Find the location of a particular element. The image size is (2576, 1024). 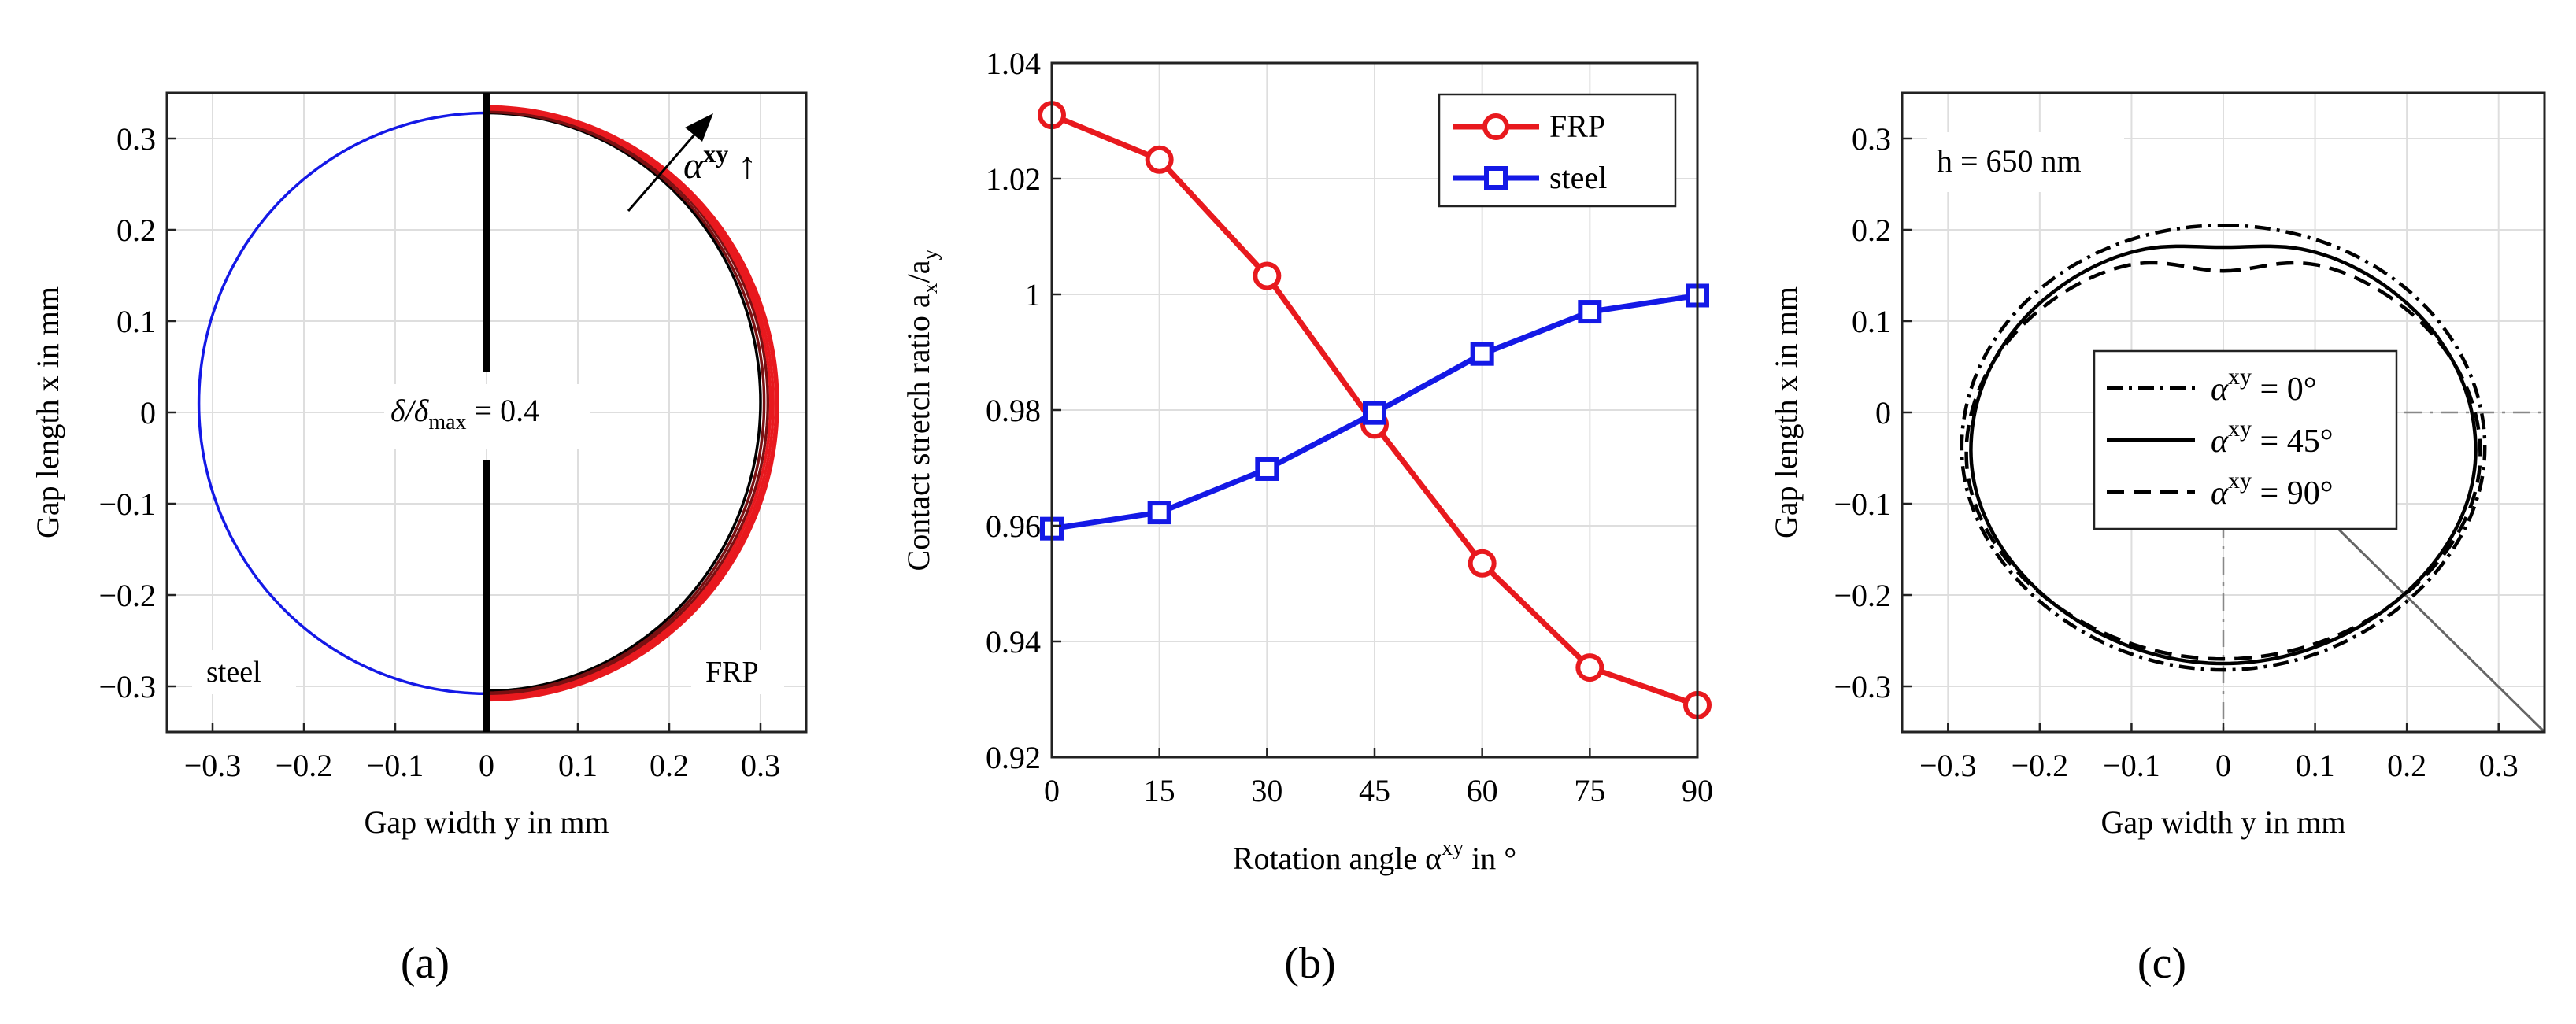

ratio-annotation: δ/δmax = 0.4 is located at coordinates (464, 413).